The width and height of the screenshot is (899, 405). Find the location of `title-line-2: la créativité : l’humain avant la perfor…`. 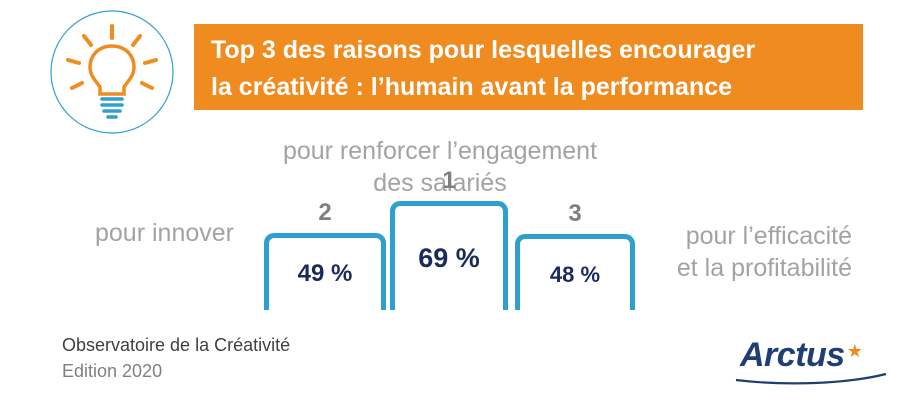

title-line-2: la créativité : l’humain avant la perfor… is located at coordinates (472, 87).